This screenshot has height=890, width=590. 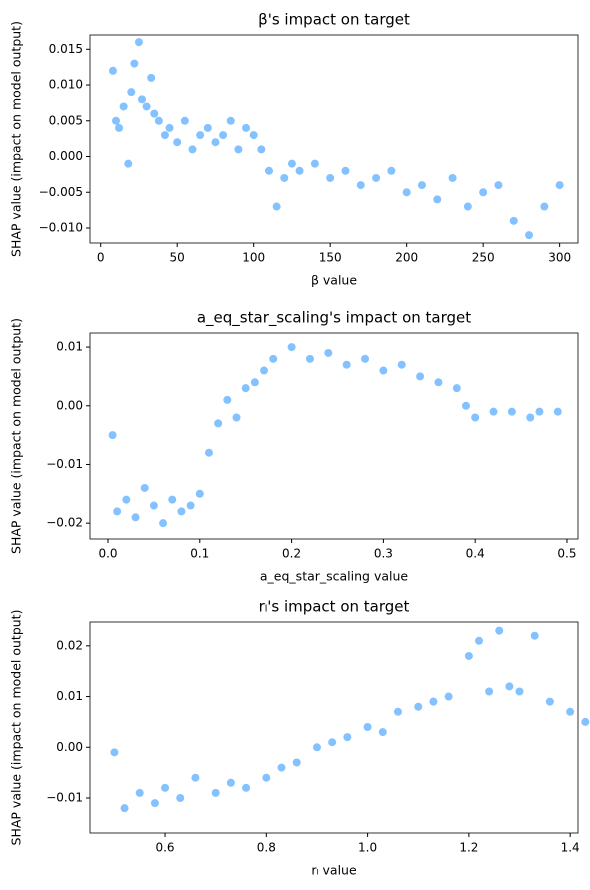 What do you see at coordinates (64, 798) in the screenshot?
I see `y-tick-label: −0.01` at bounding box center [64, 798].